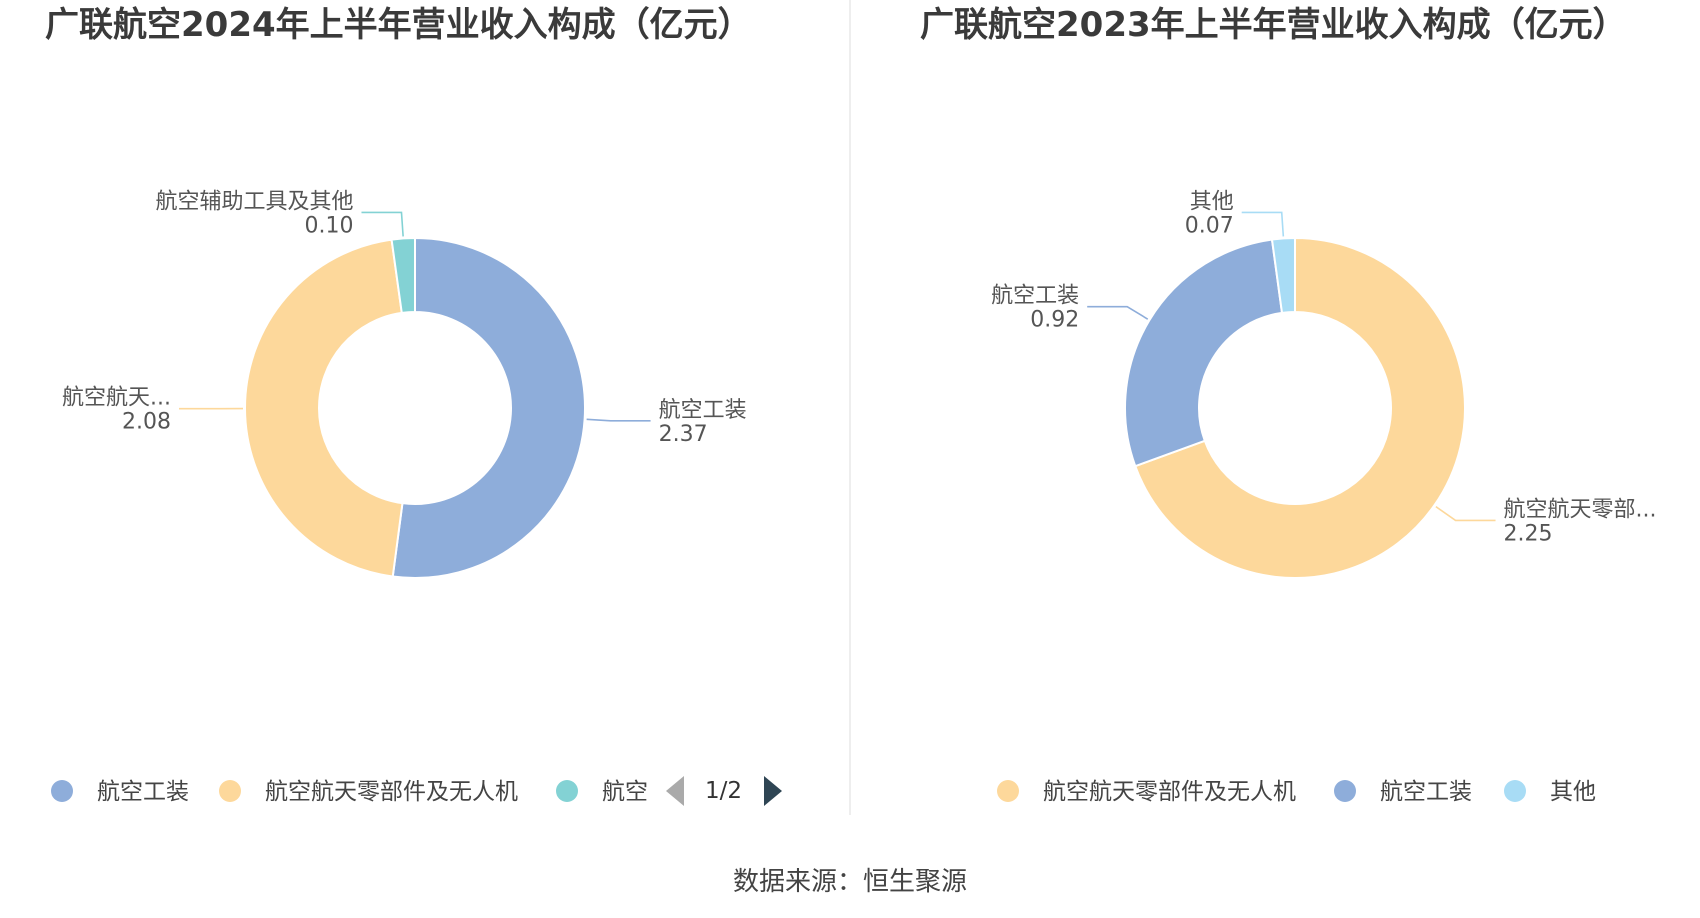 Image resolution: width=1700 pixels, height=918 pixels. What do you see at coordinates (675, 791) in the screenshot?
I see `pager-prev-icon` at bounding box center [675, 791].